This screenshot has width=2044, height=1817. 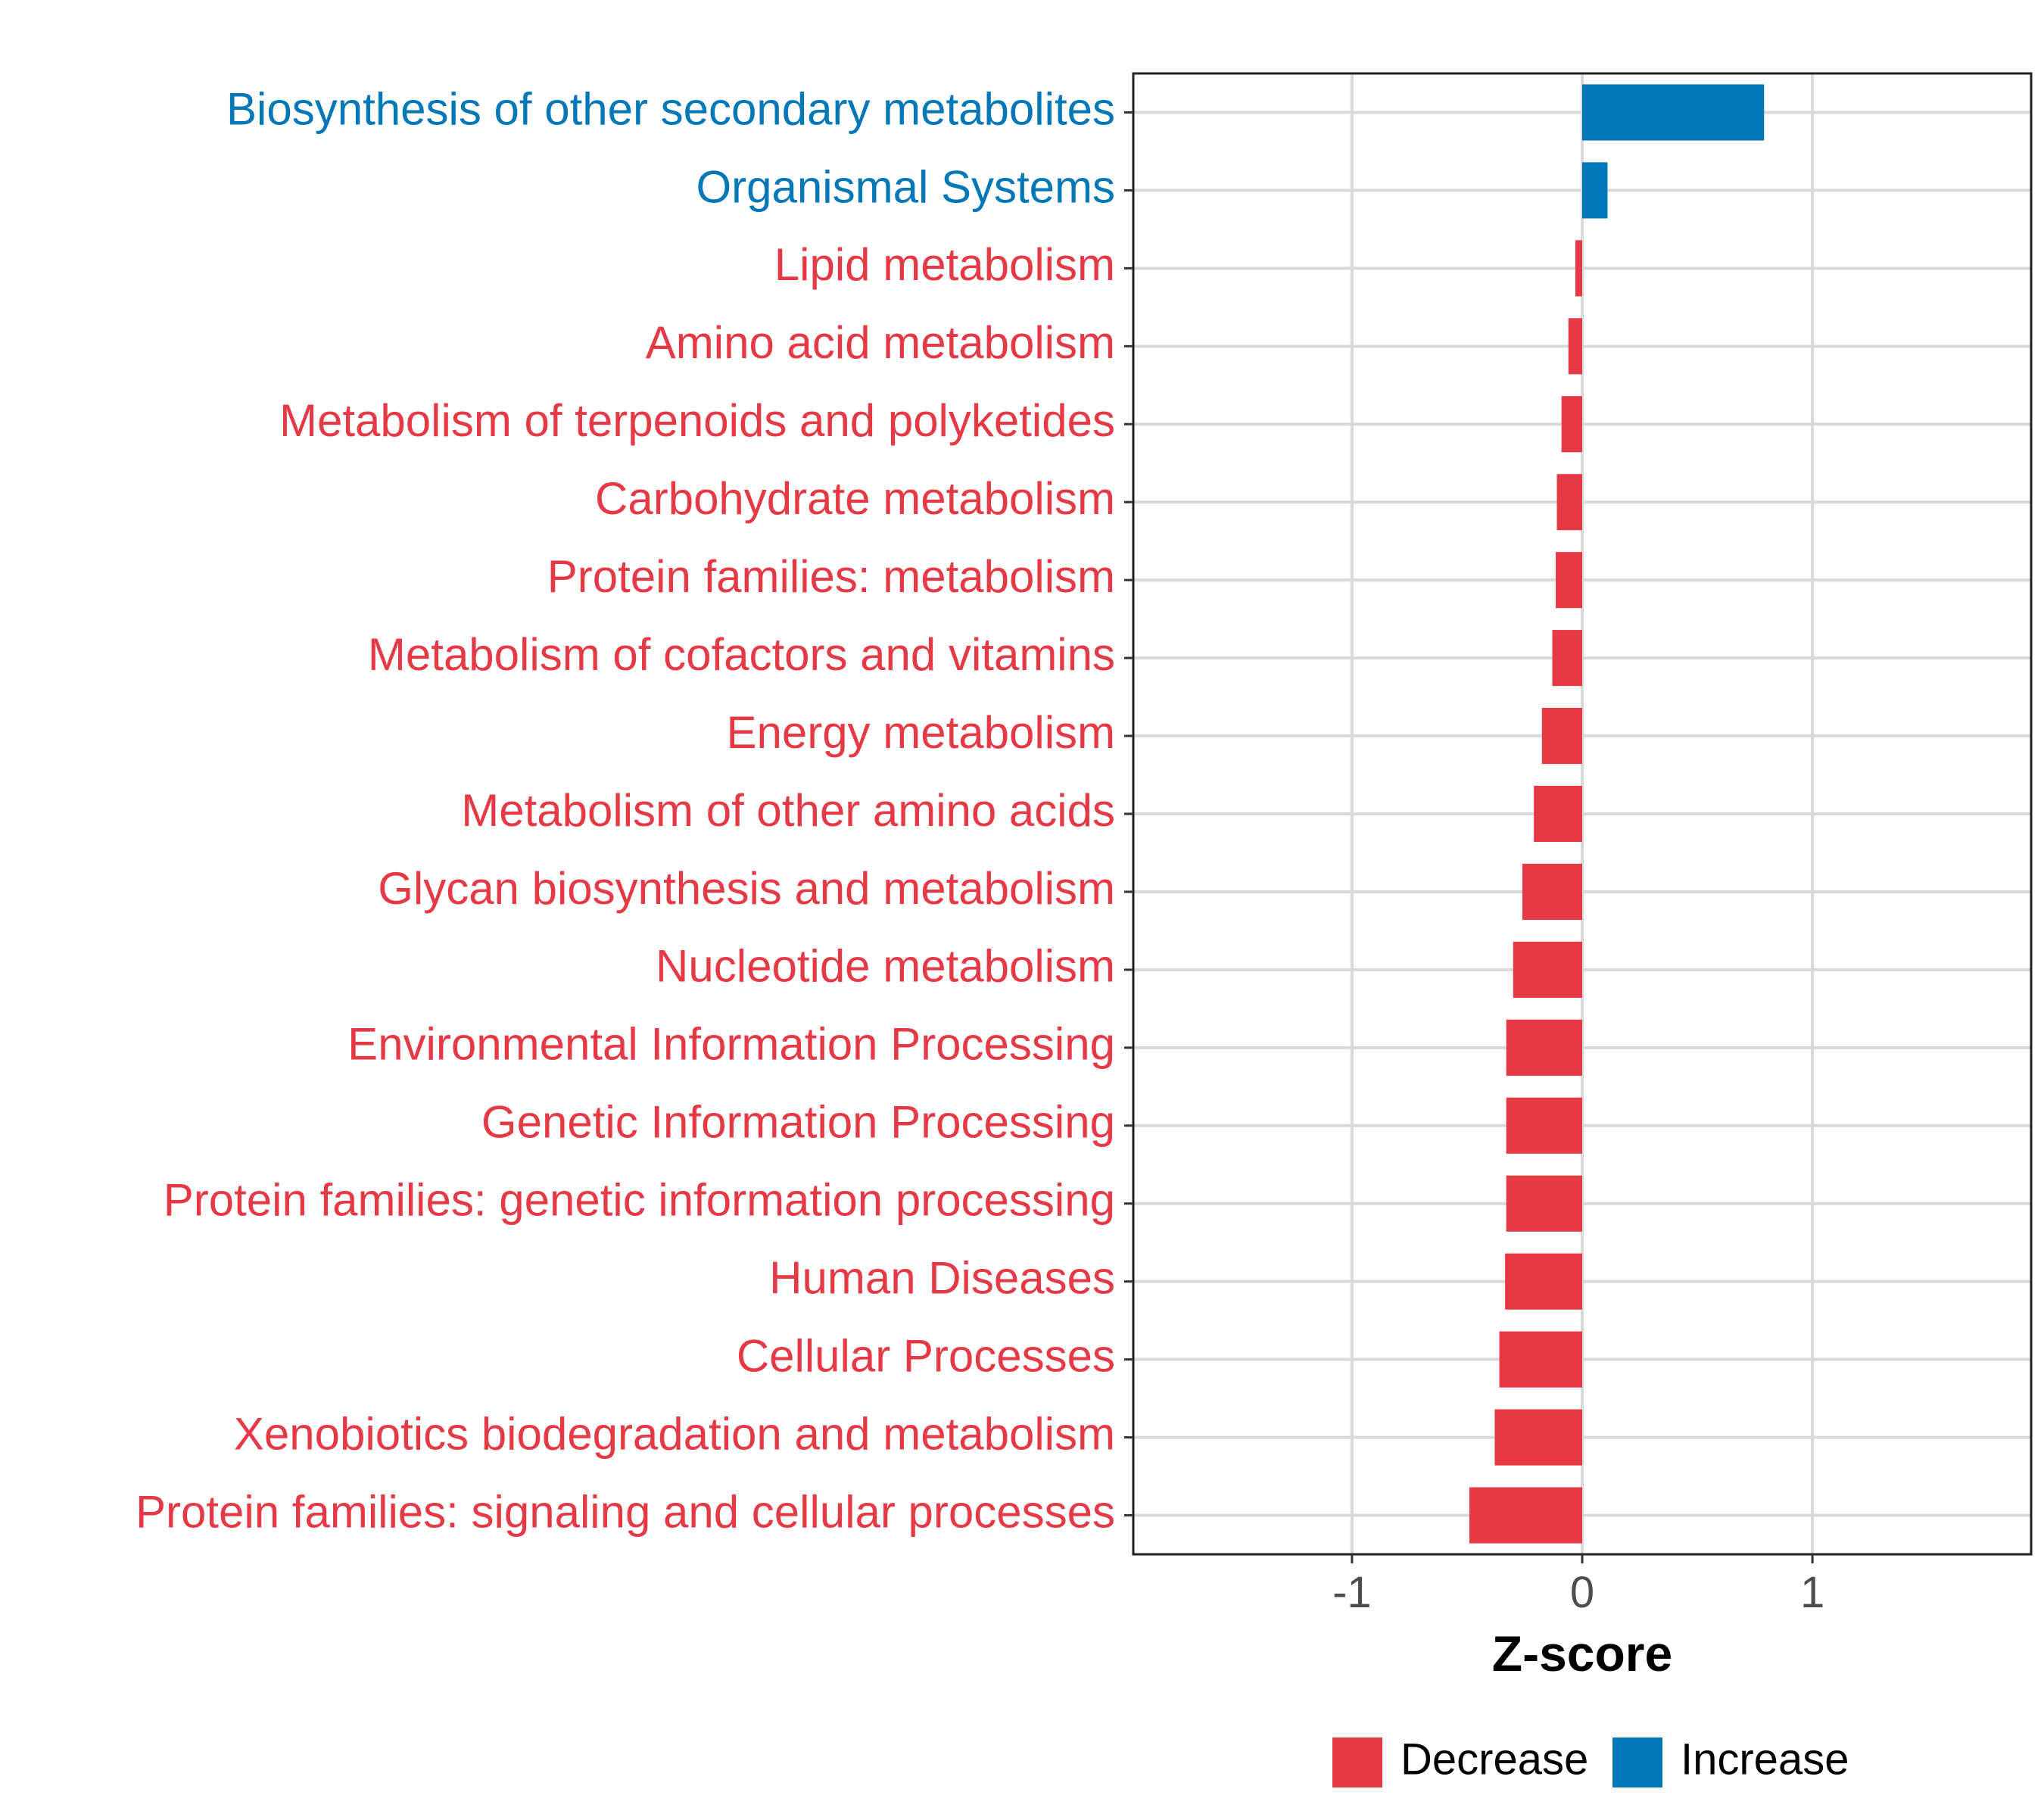 I want to click on category-label: Metabolism of terpenoids and polyketides, so click(x=697, y=420).